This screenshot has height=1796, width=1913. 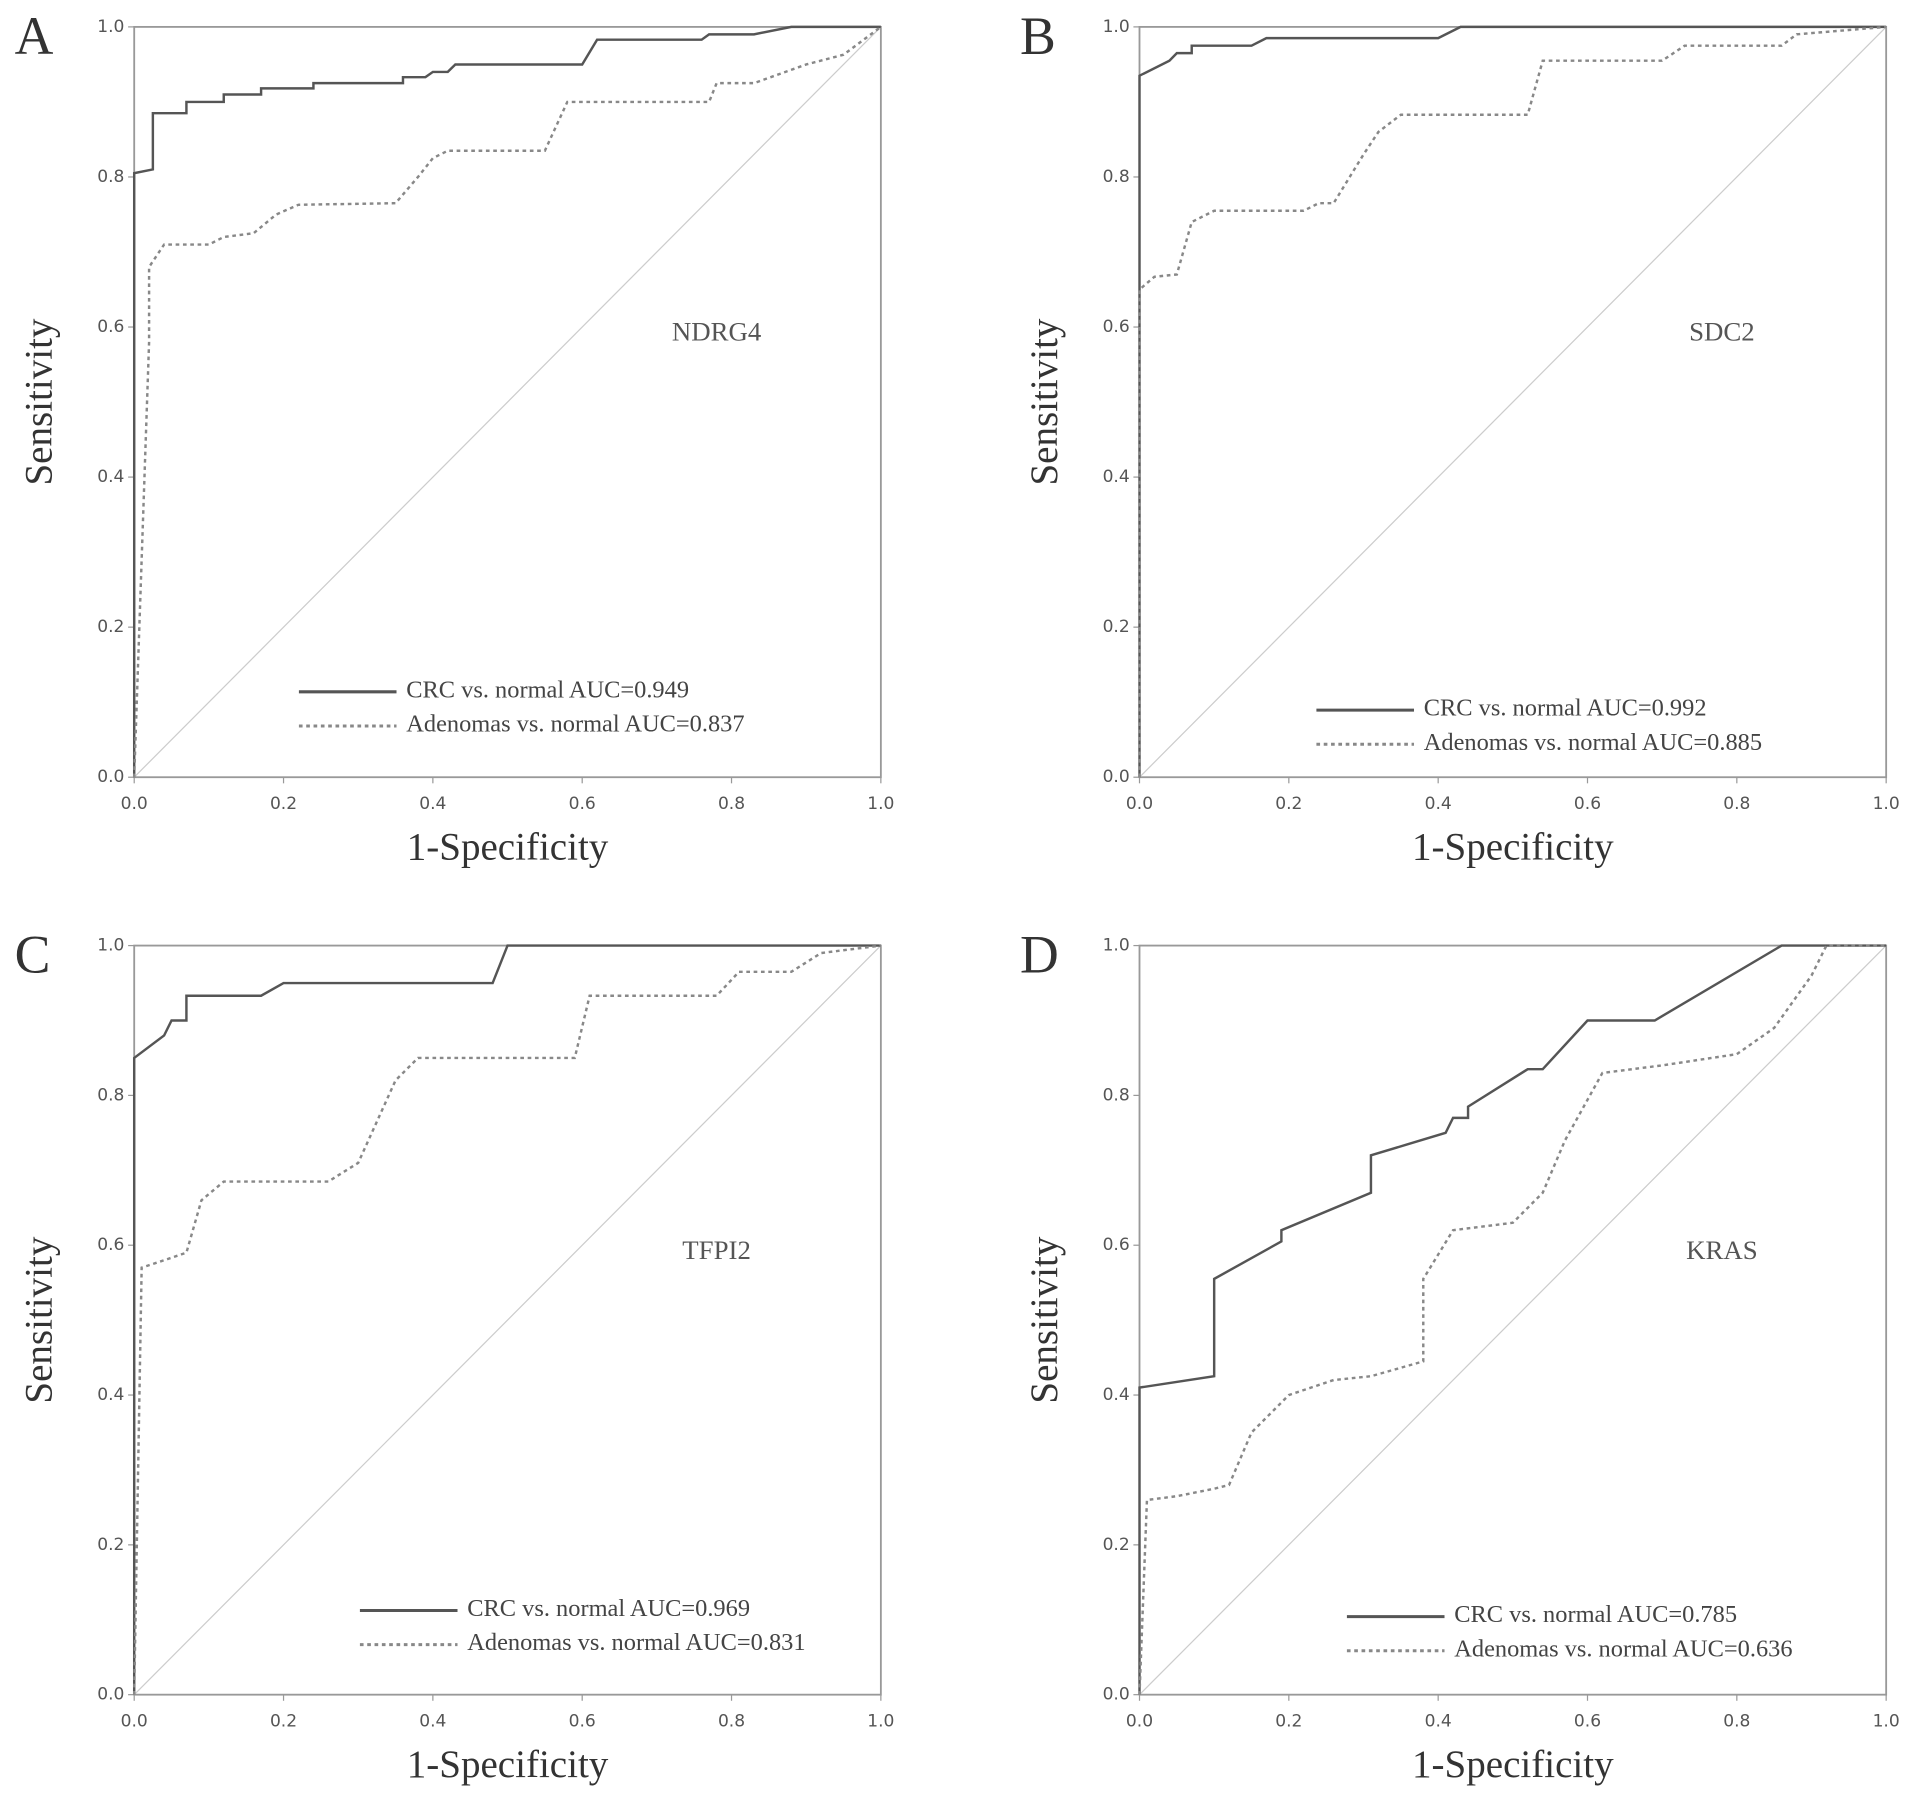 What do you see at coordinates (1565, 708) in the screenshot?
I see `legend-label: CRC vs. normal AUC=0.992` at bounding box center [1565, 708].